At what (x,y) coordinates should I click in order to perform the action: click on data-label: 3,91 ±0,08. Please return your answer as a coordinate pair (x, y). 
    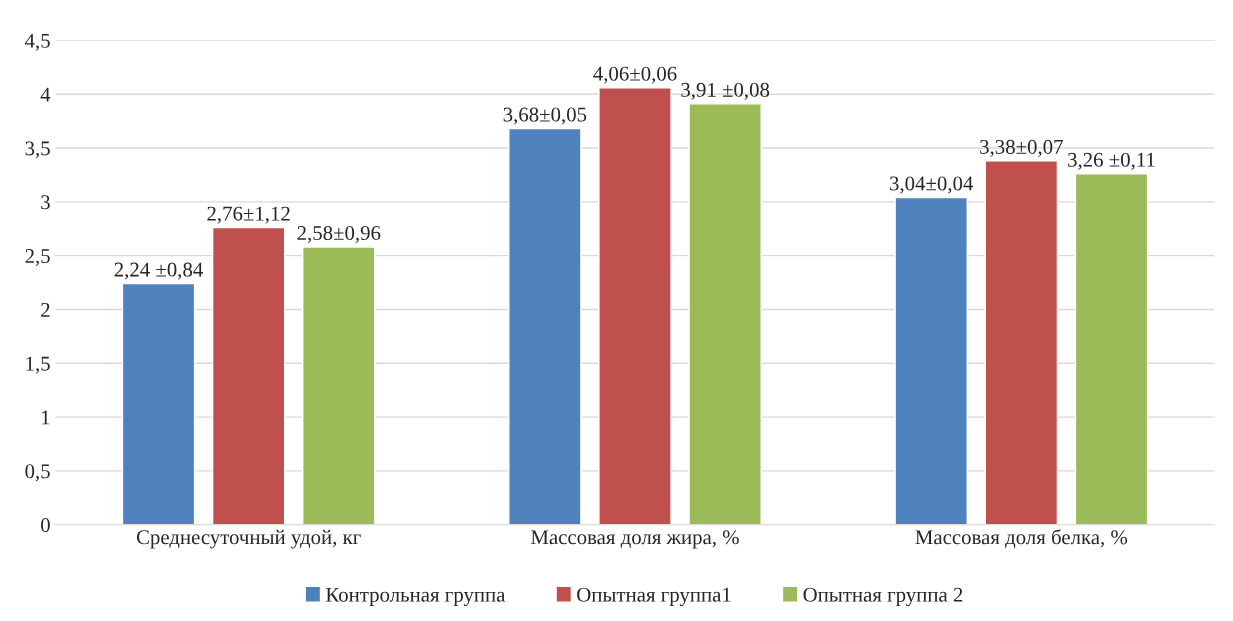
    Looking at the image, I should click on (725, 91).